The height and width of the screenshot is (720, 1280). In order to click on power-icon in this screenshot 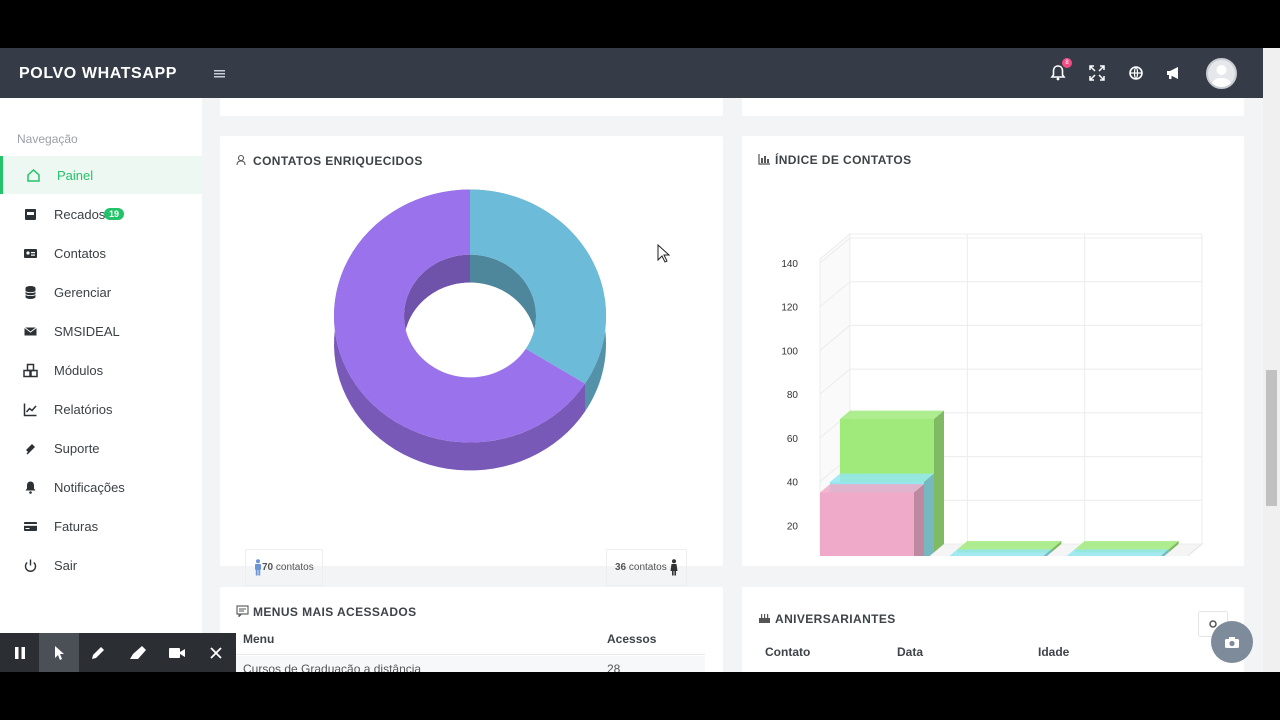, I will do `click(30, 565)`.